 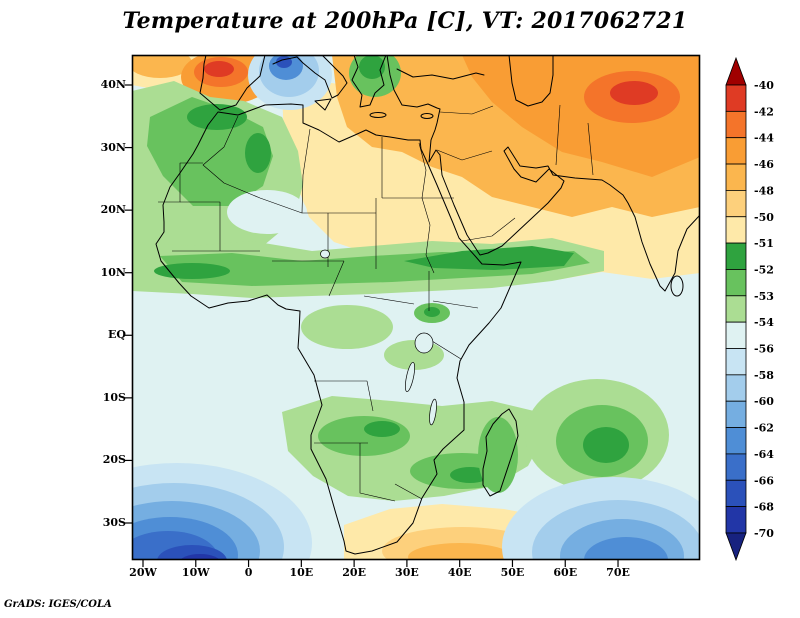 What do you see at coordinates (114, 460) in the screenshot?
I see `lat-tick-label: 20S` at bounding box center [114, 460].